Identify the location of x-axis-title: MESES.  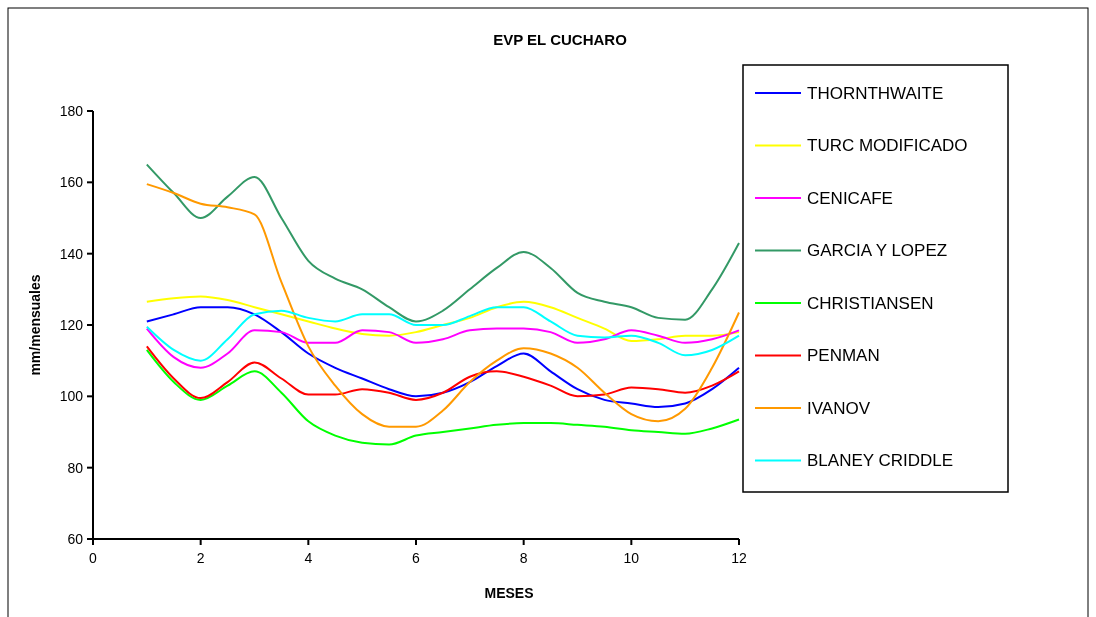
(509, 593).